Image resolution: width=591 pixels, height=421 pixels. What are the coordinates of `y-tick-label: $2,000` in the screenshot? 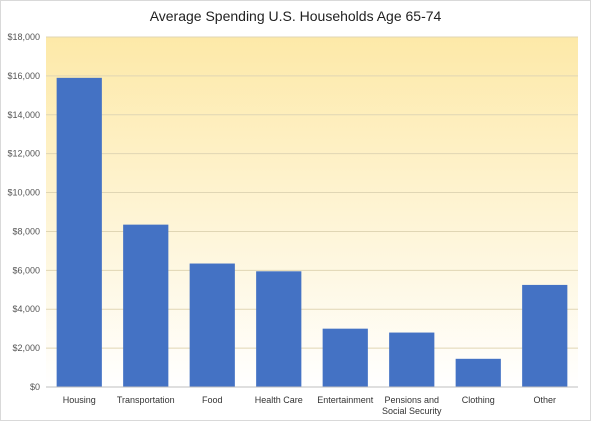 It's located at (26, 348).